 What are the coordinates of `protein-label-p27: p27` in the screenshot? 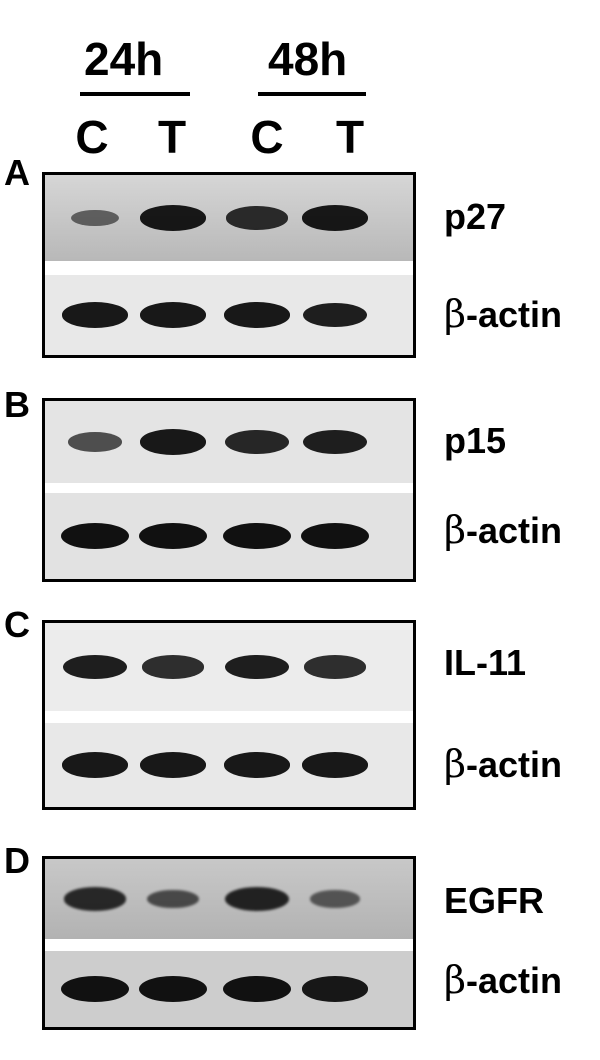 It's located at (475, 216).